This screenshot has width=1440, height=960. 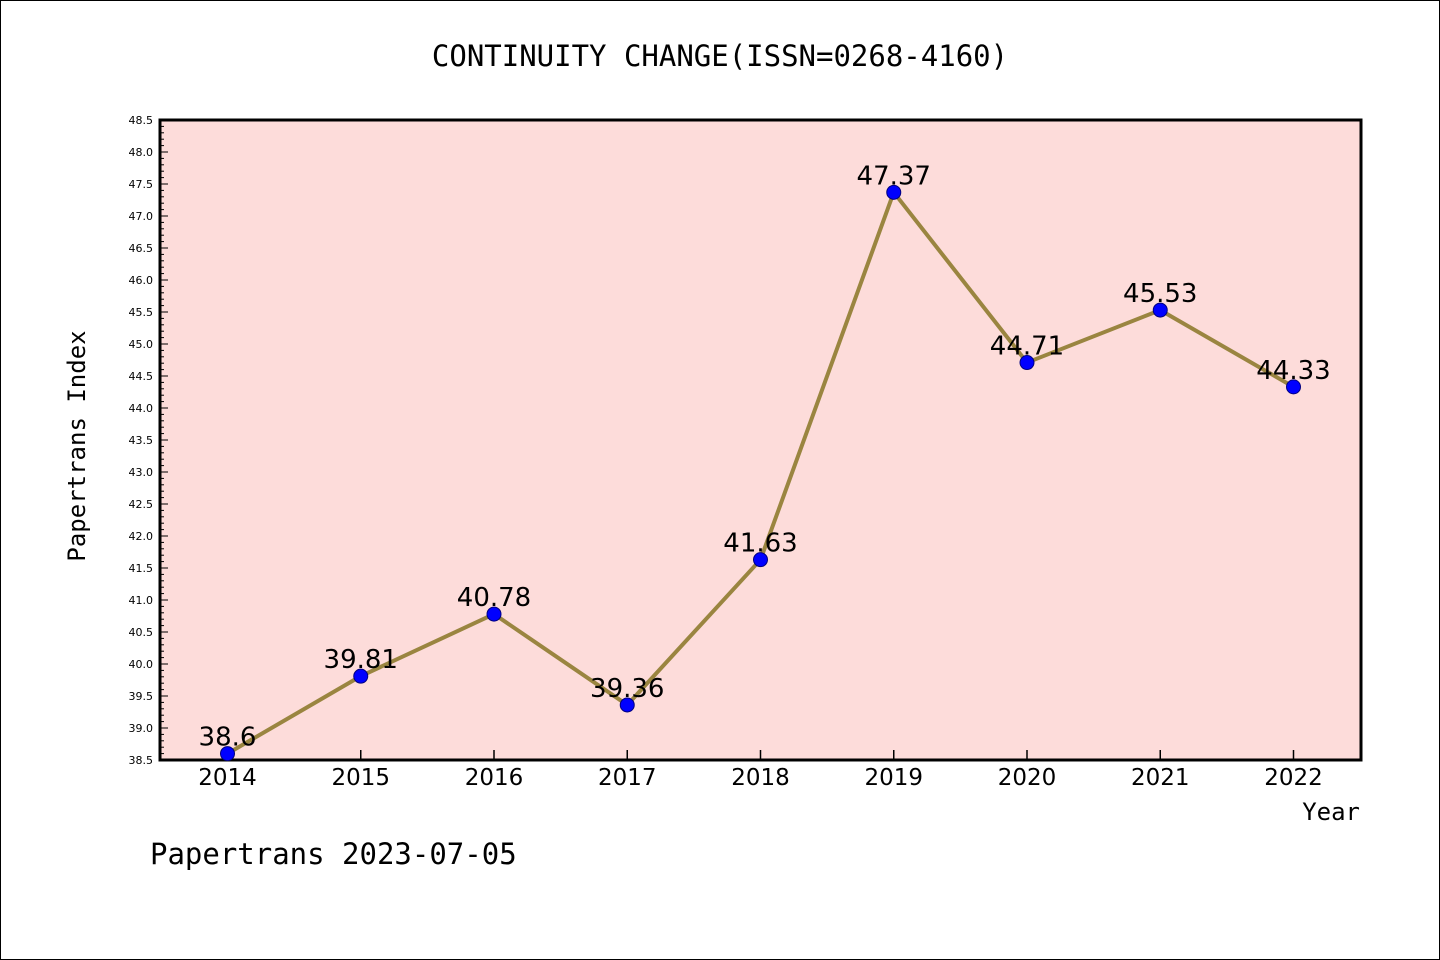 I want to click on x-tick-label: 2014, so click(x=227, y=778).